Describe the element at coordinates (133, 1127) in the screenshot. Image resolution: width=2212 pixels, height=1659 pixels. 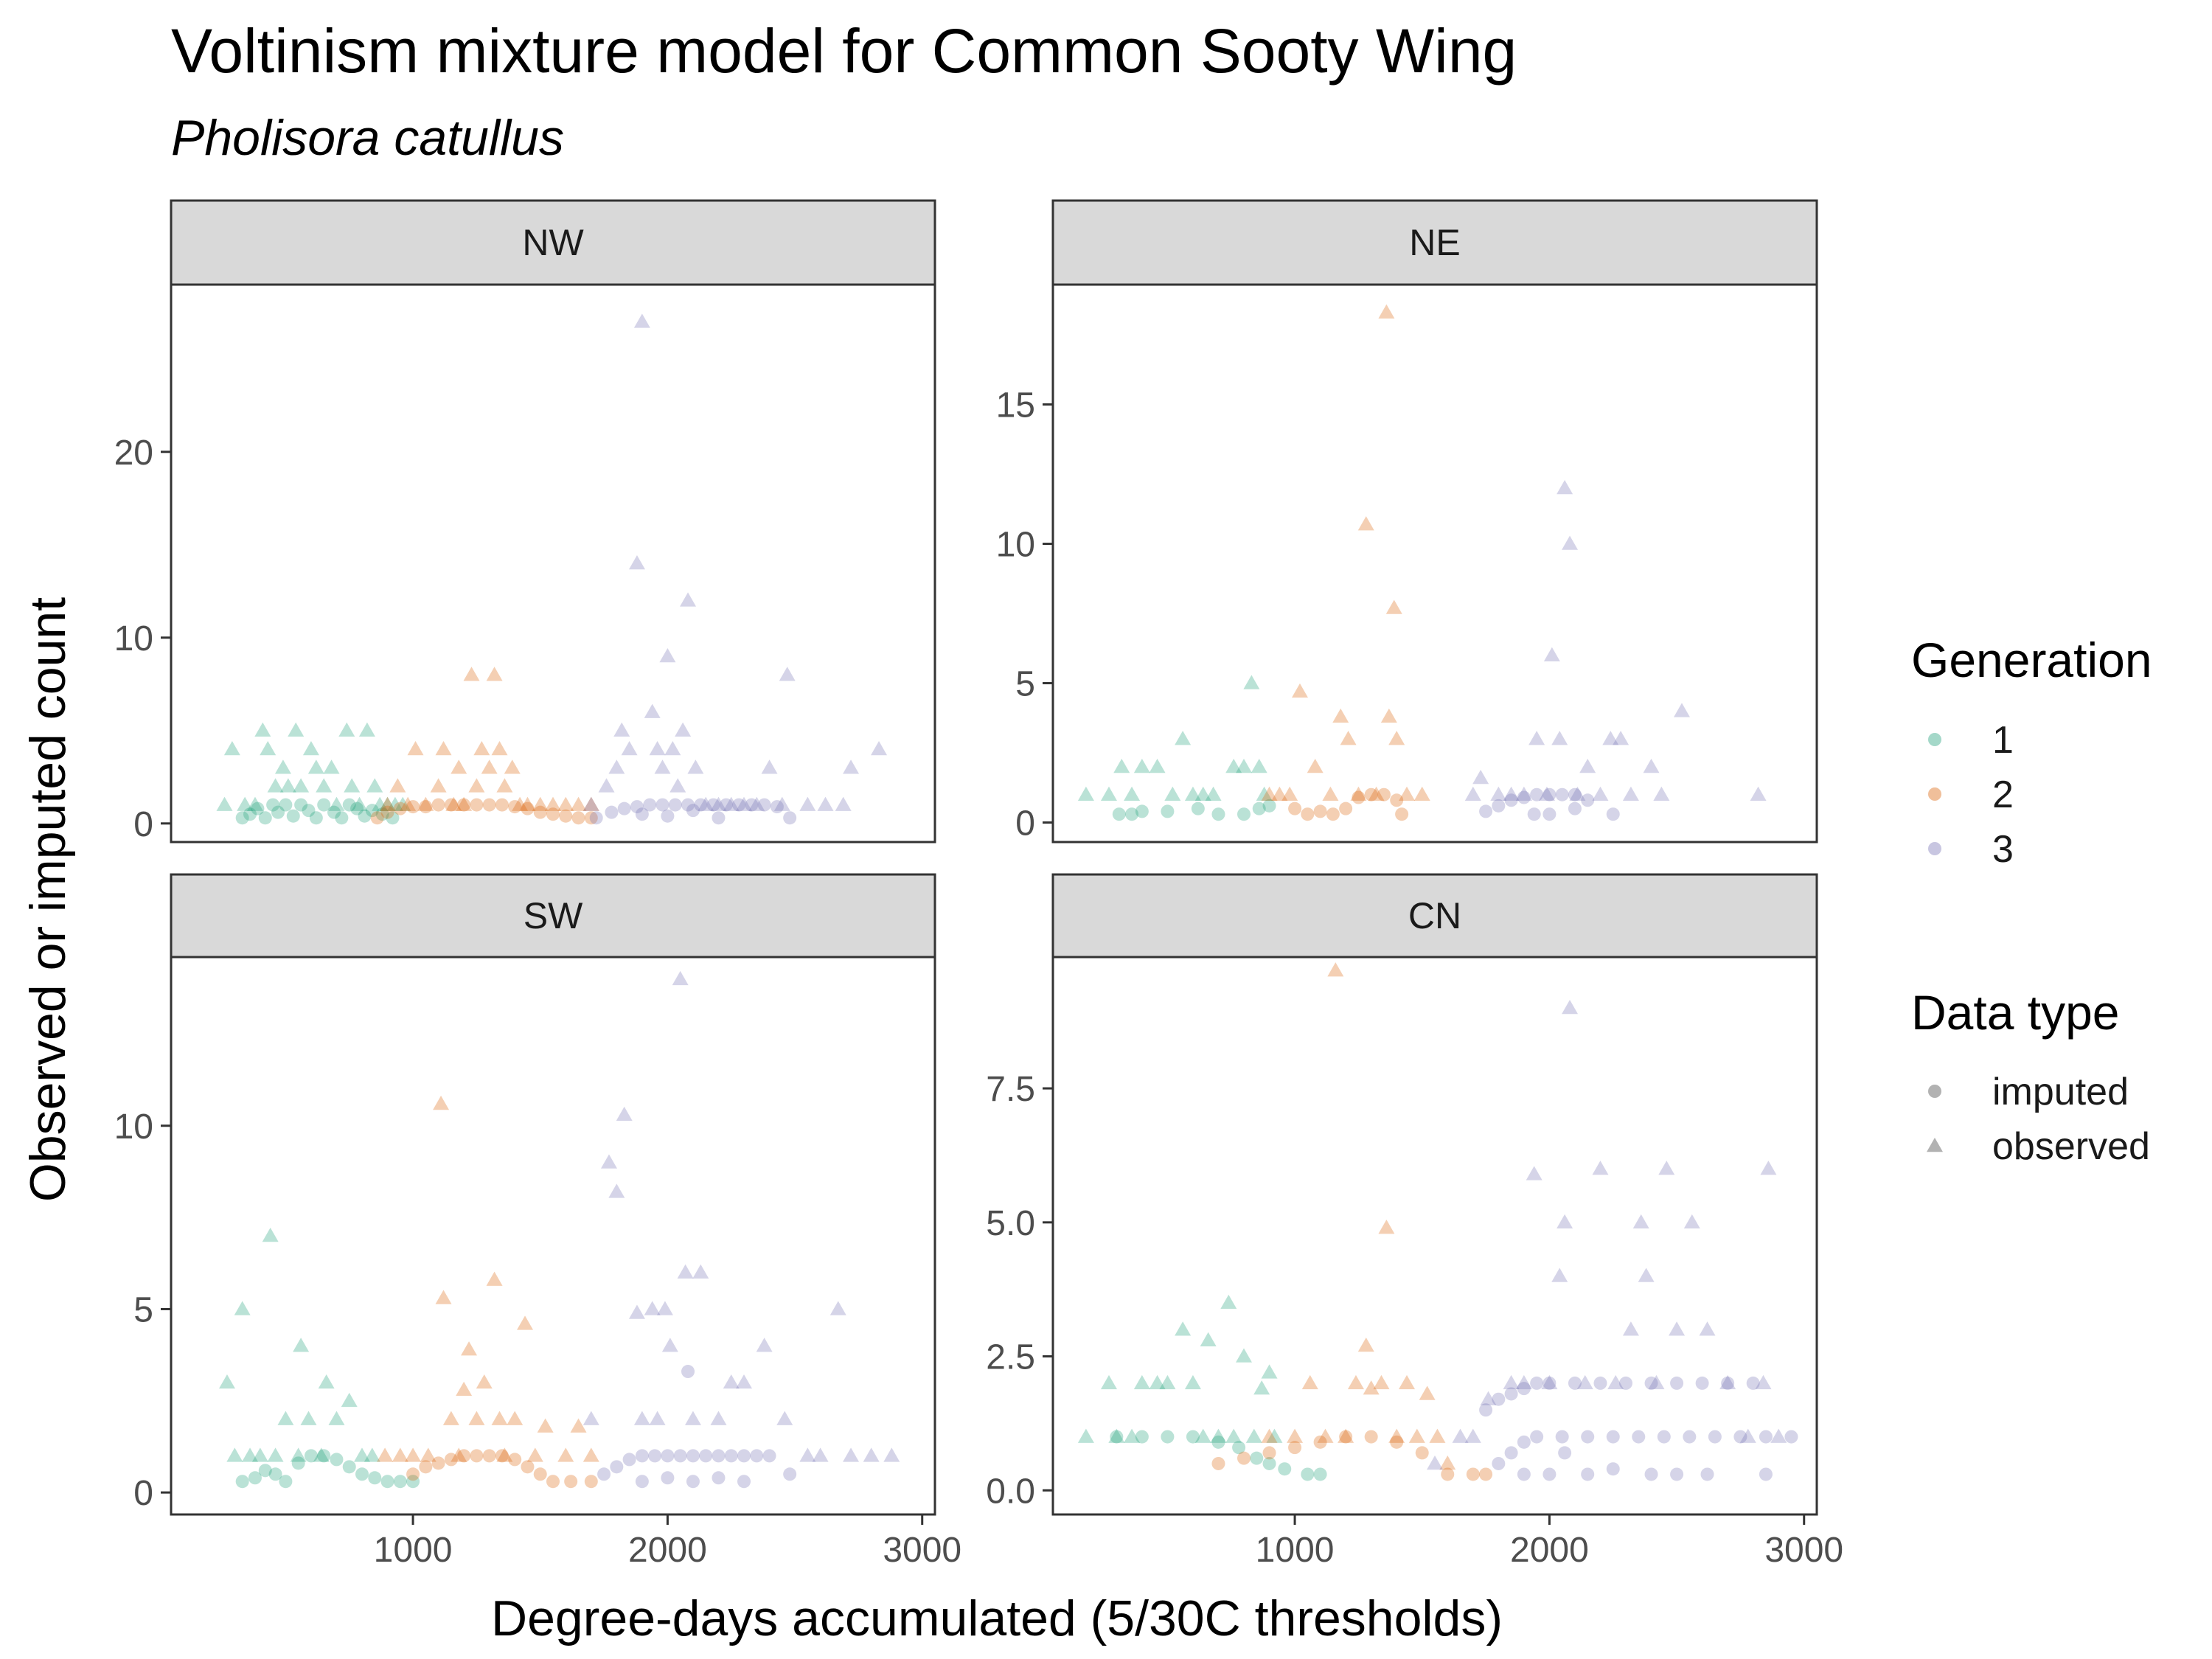
I see `y-tick-label: 10` at that location.